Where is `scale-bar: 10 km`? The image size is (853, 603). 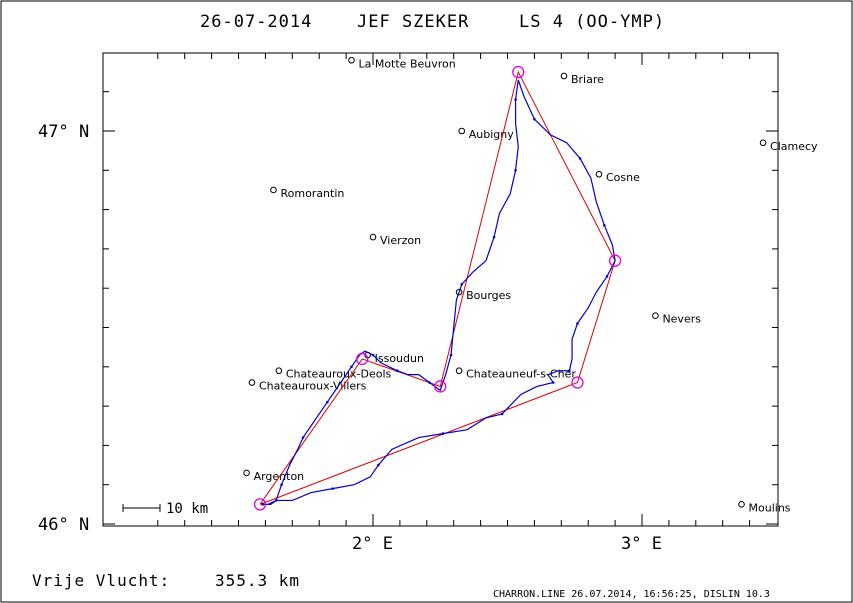
scale-bar: 10 km is located at coordinates (165, 509).